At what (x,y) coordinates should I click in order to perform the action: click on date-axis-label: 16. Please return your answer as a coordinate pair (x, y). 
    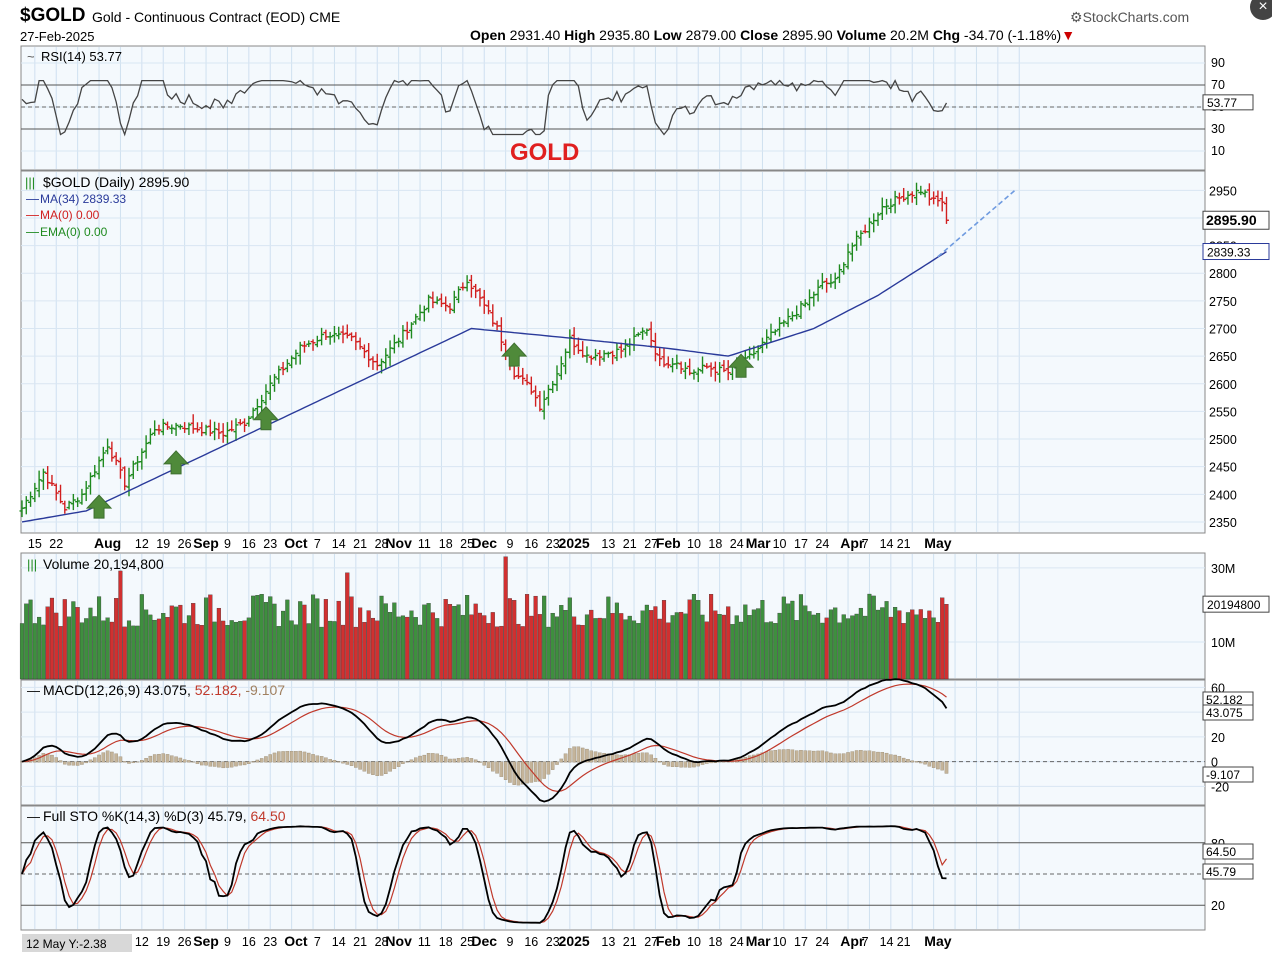
    Looking at the image, I should click on (531, 942).